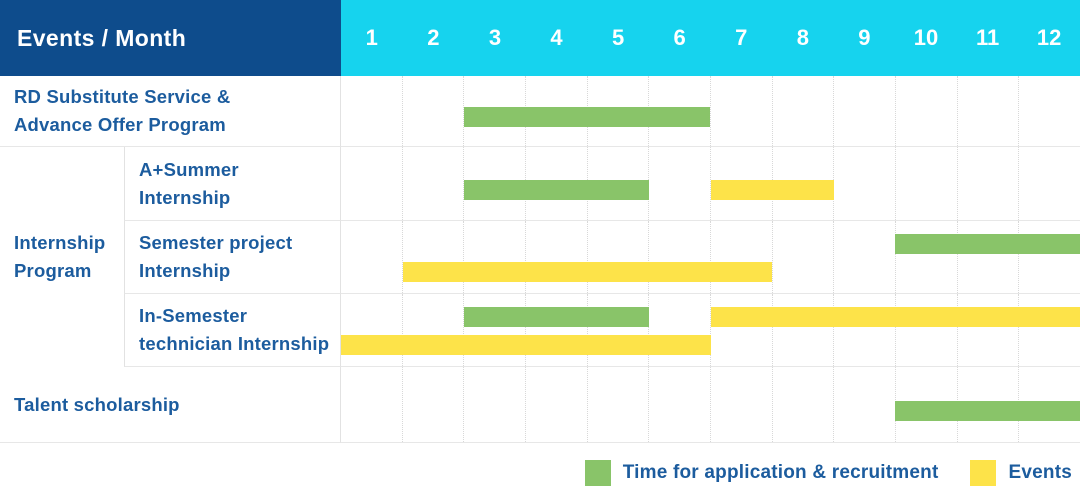  I want to click on row-grid-talent-scholarship, so click(710, 405).